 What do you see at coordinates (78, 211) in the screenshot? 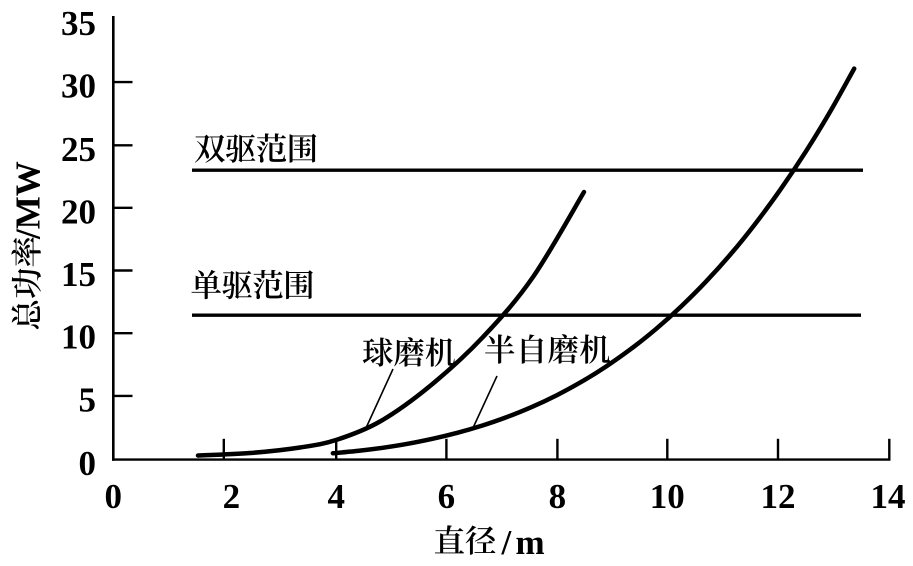
I see `svg-text: 20` at bounding box center [78, 211].